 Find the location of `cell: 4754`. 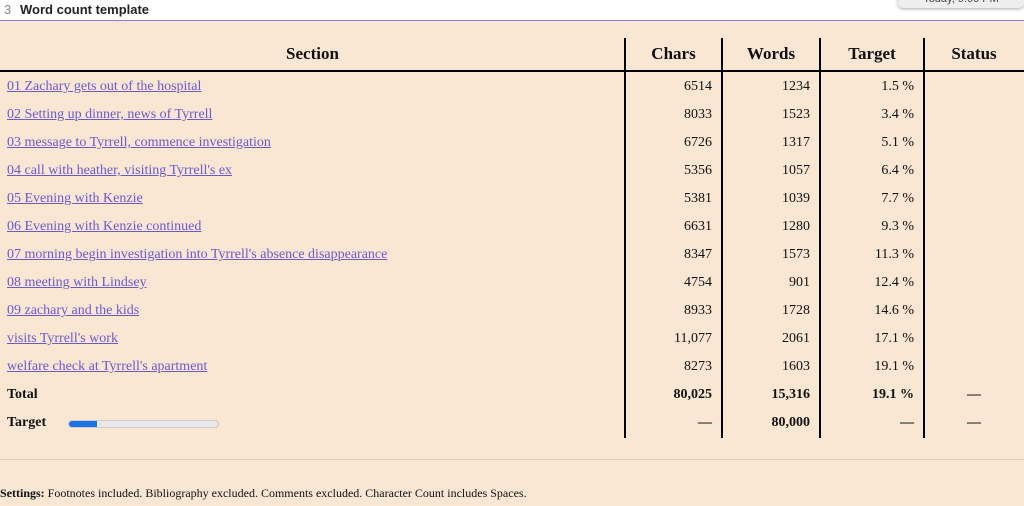

cell: 4754 is located at coordinates (698, 282).